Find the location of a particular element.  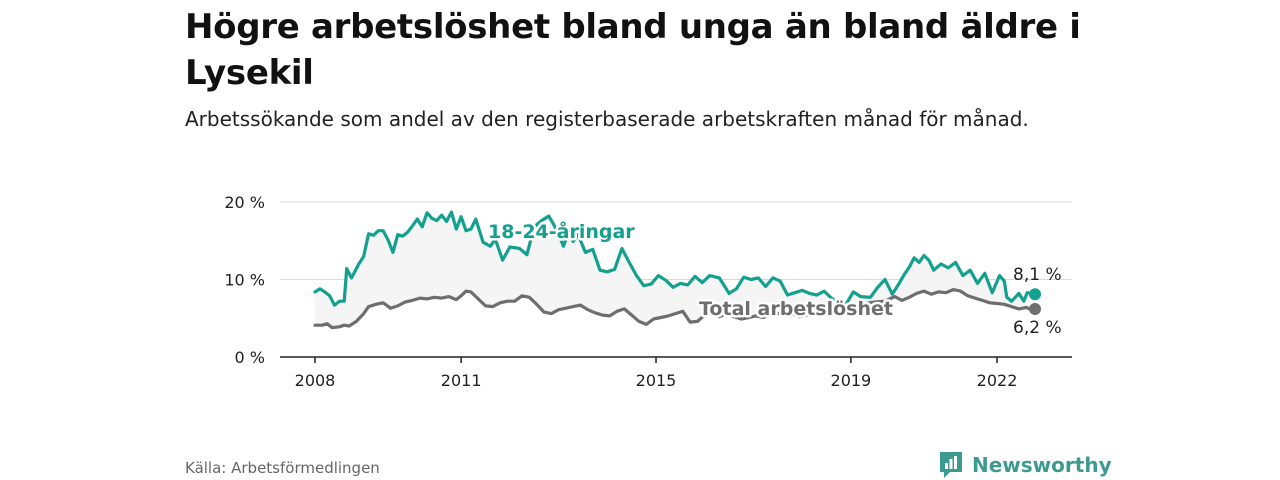

total-end-point is located at coordinates (1035, 308).